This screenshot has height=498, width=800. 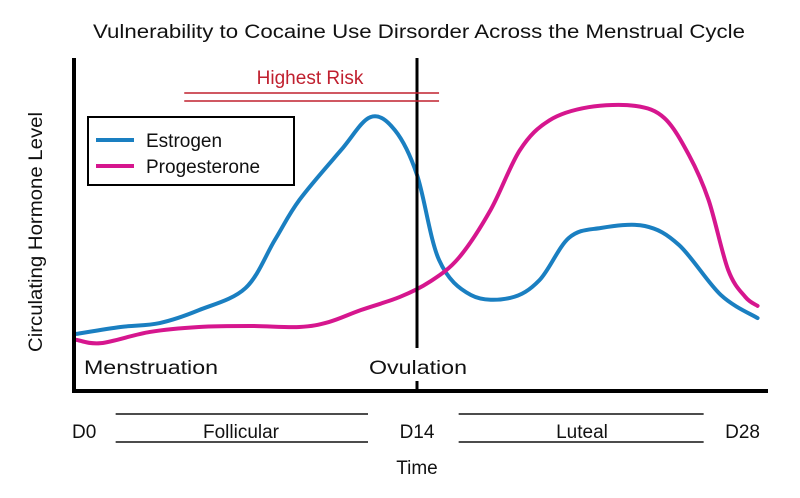 What do you see at coordinates (417, 468) in the screenshot?
I see `x-axis-label: Time` at bounding box center [417, 468].